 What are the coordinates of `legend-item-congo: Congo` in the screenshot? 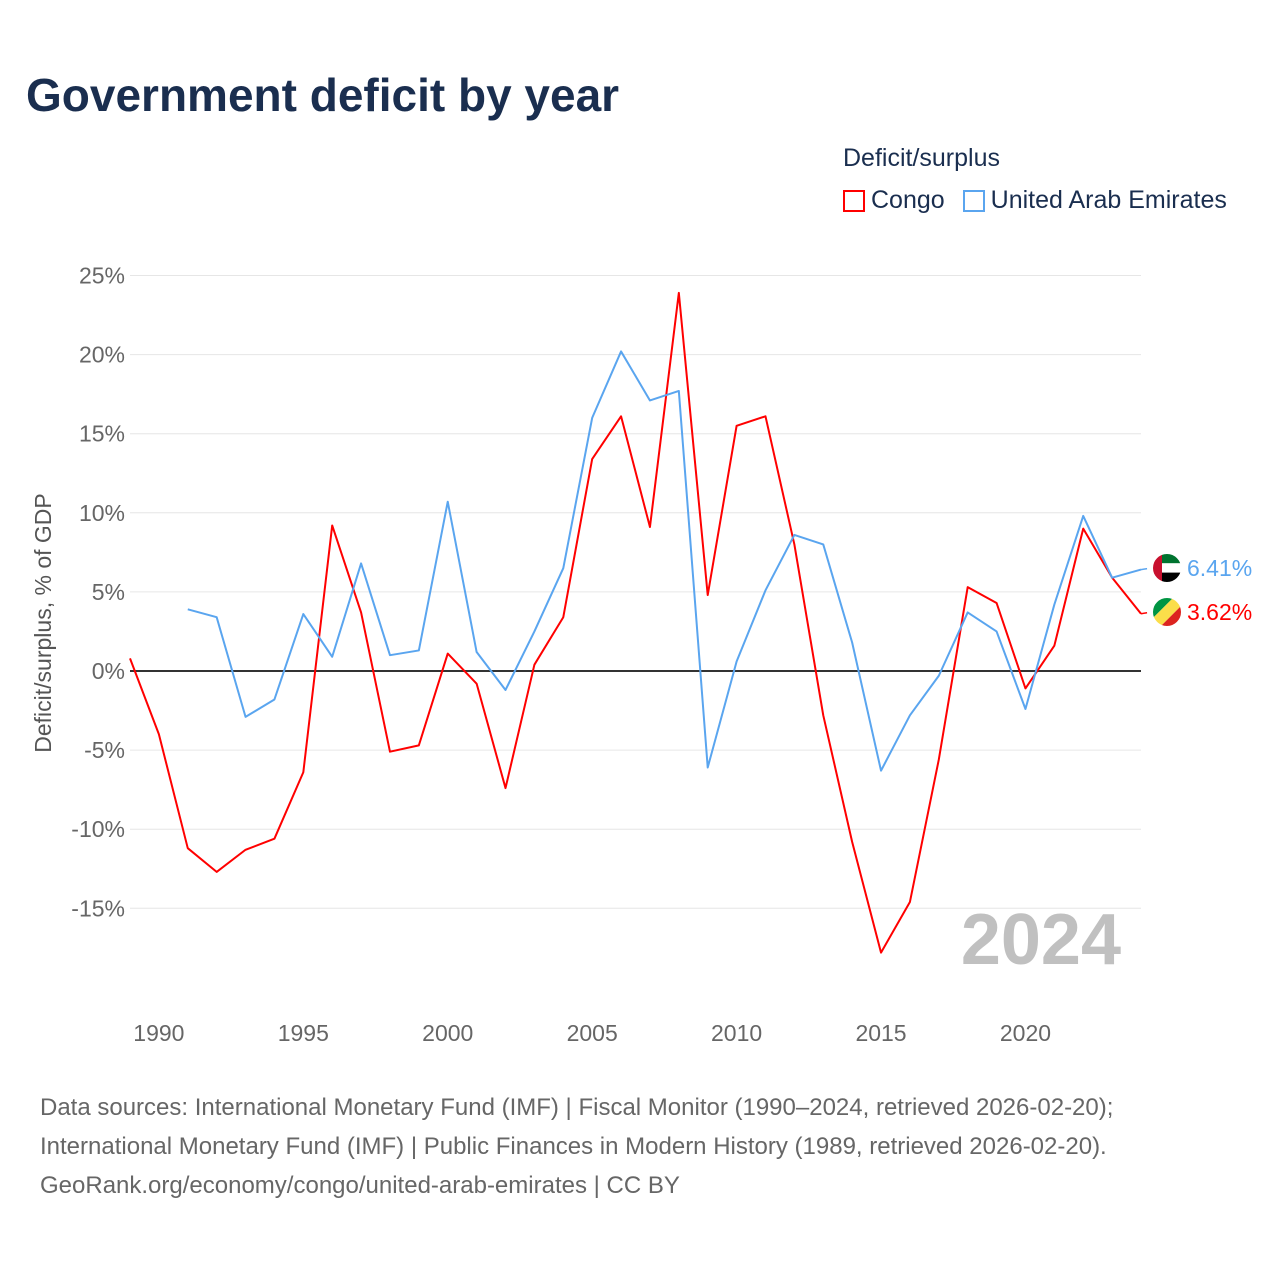 It's located at (894, 200).